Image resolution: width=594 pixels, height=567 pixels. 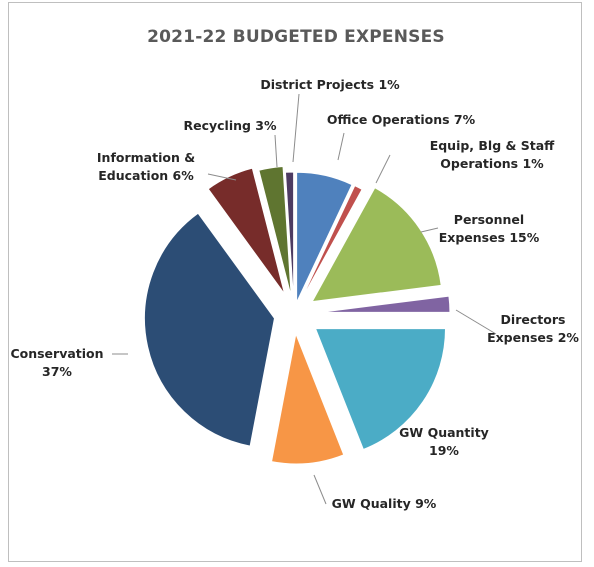 What do you see at coordinates (533, 328) in the screenshot?
I see `slice-label: Directors Expenses 2%` at bounding box center [533, 328].